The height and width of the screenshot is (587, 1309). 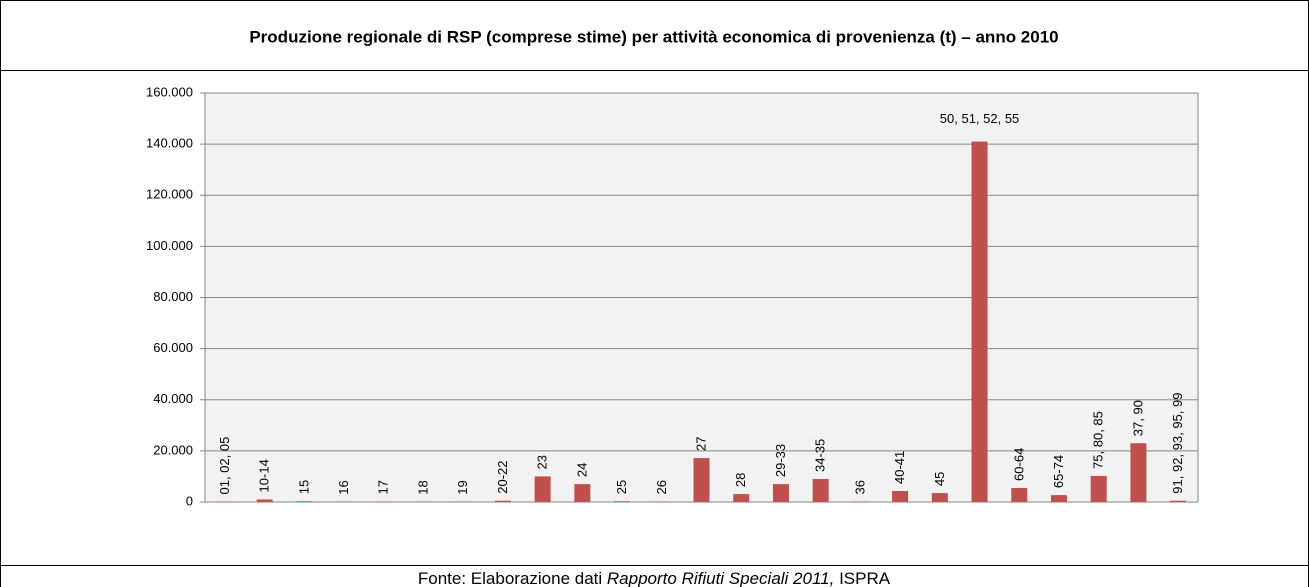 I want to click on footer-italic: Rapporto Rifiuti Speciali 2011,, so click(x=720, y=578).